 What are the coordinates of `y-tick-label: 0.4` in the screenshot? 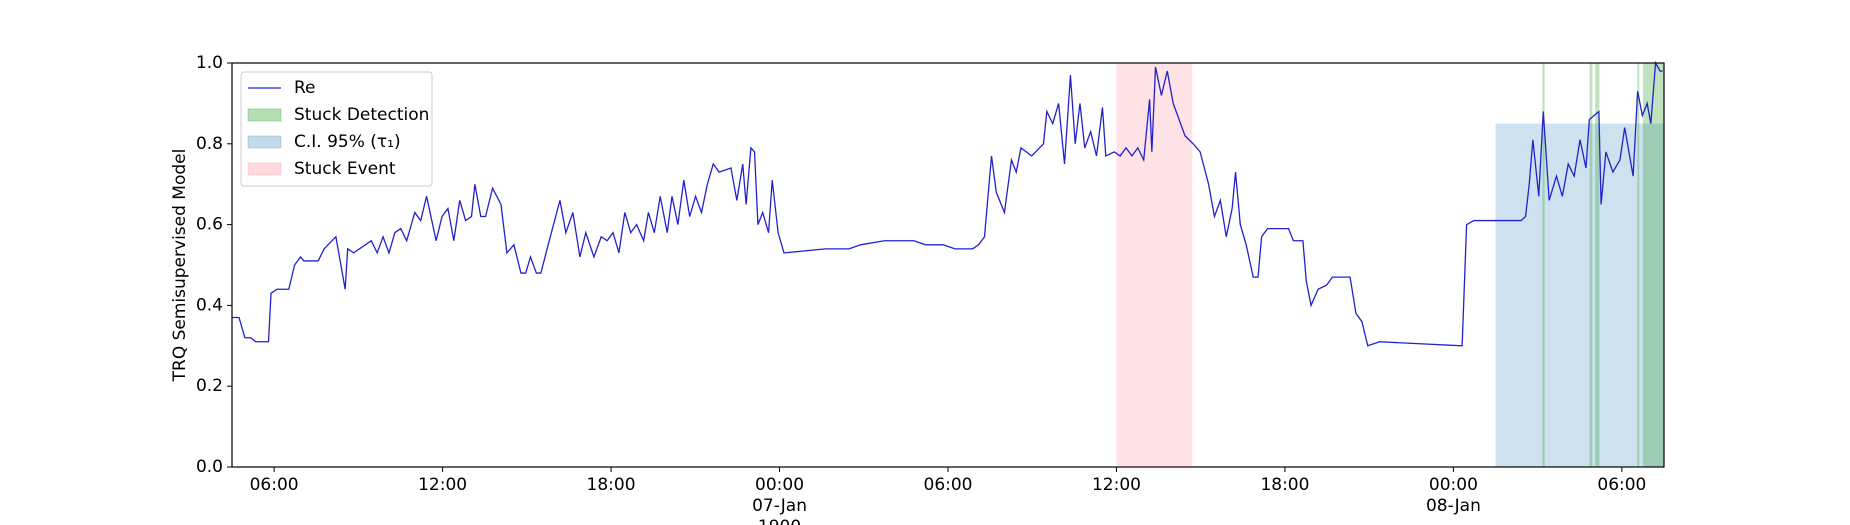 It's located at (209, 305).